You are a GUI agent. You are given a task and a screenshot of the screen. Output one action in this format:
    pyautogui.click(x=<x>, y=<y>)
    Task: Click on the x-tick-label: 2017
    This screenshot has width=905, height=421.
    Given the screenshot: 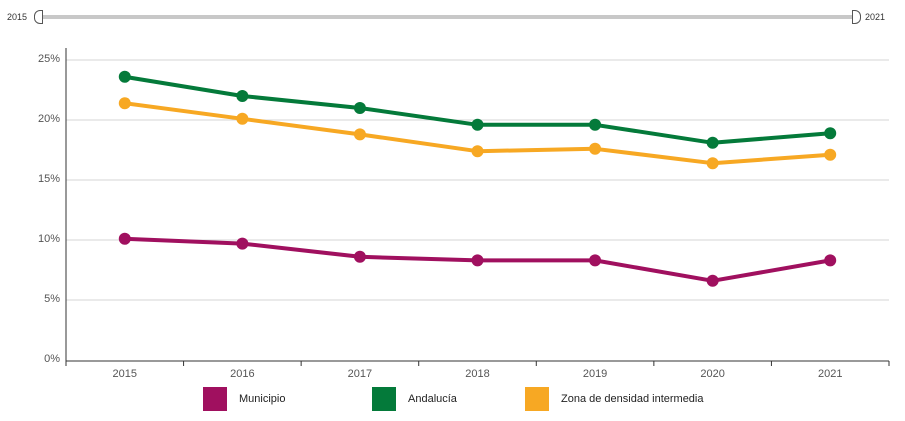 What is the action you would take?
    pyautogui.click(x=360, y=374)
    